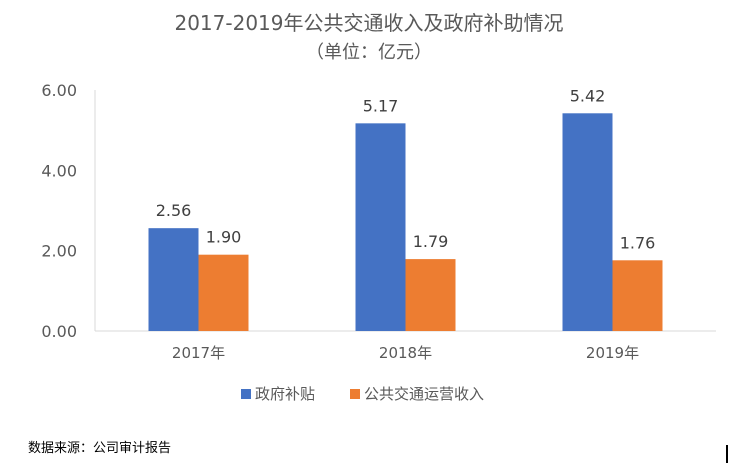  Describe the element at coordinates (59, 170) in the screenshot. I see `y-tick-label: 4.00` at that location.